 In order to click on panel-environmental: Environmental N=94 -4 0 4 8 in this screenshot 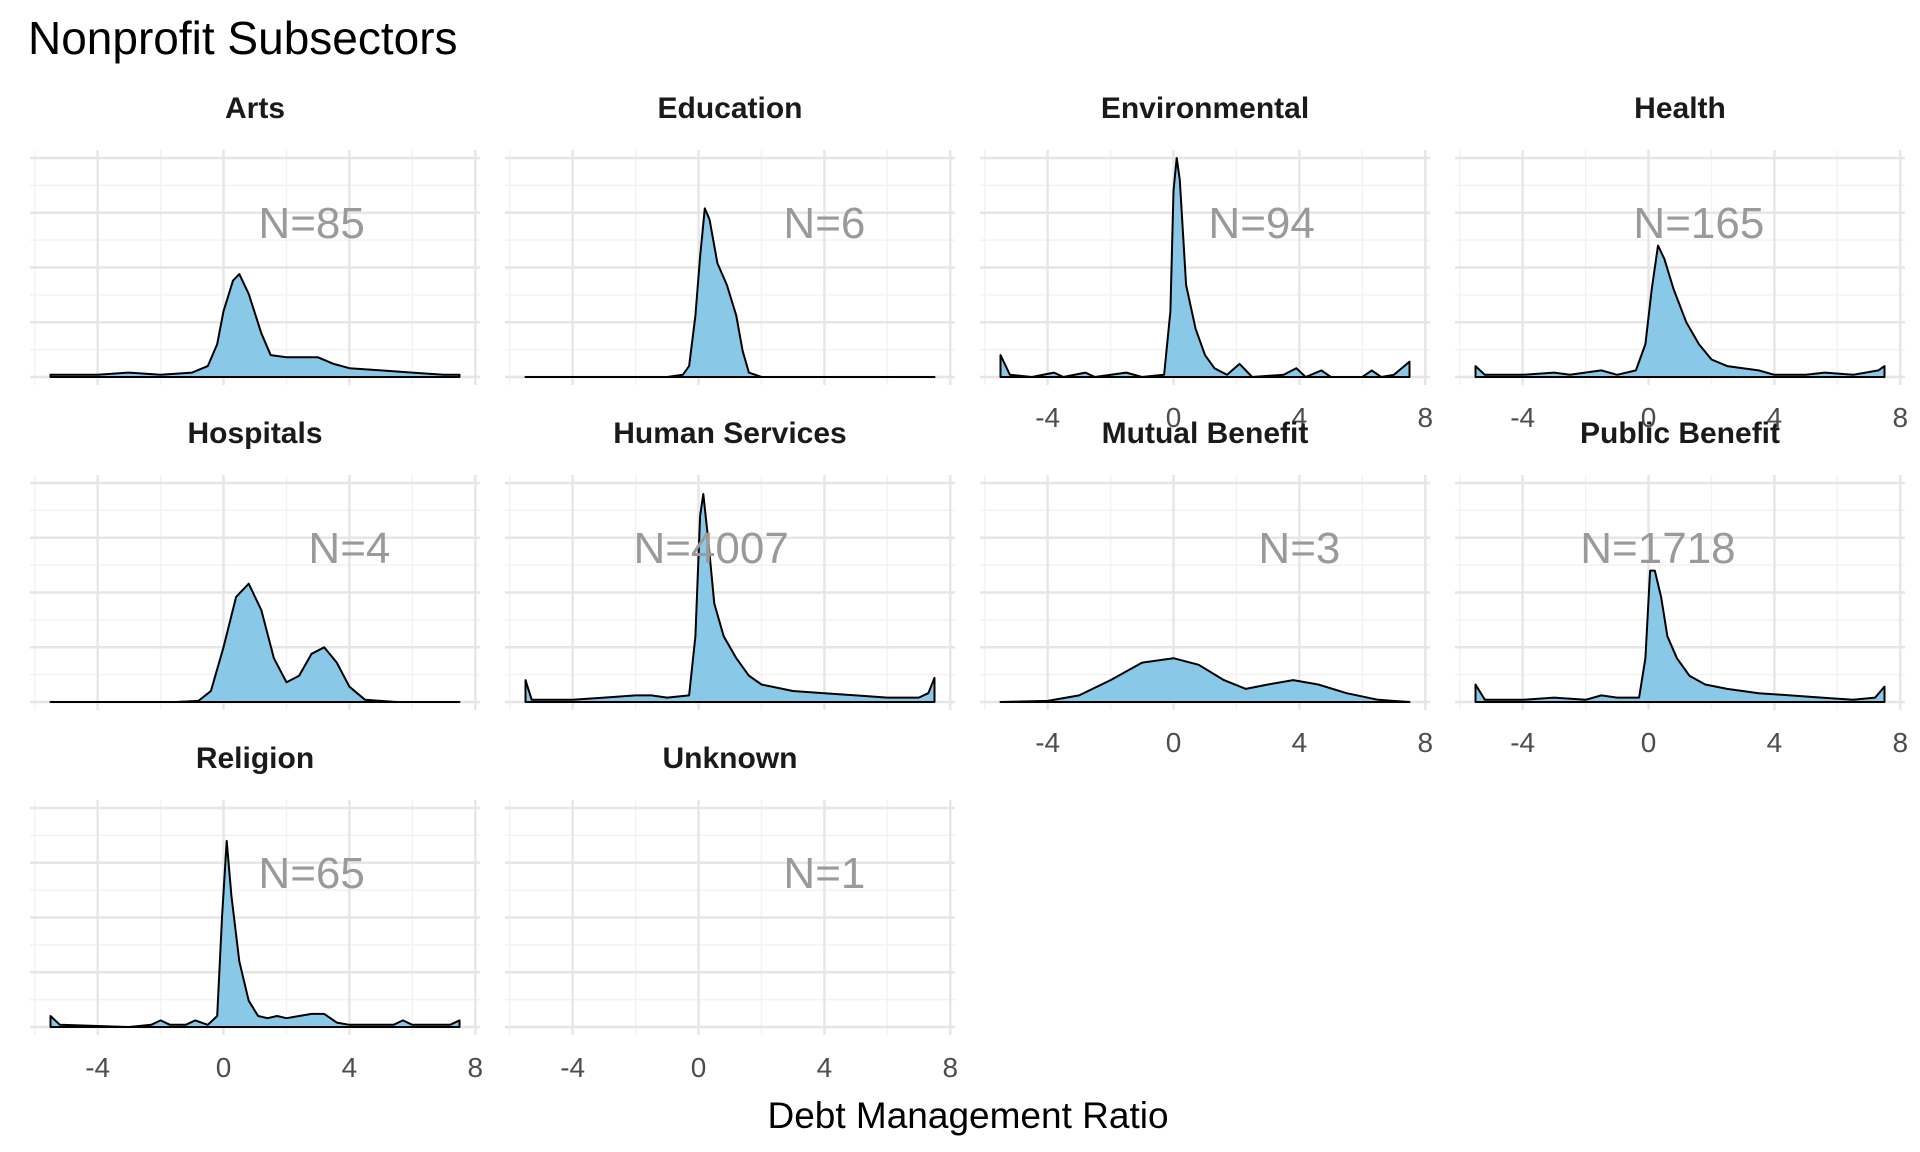, I will do `click(1206, 262)`.